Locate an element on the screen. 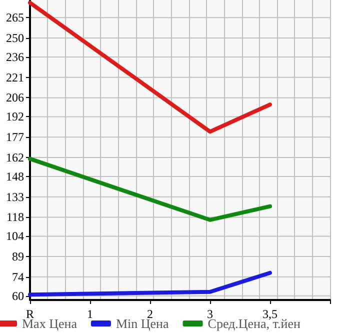 This screenshot has height=335, width=345. y-tick-label: 192 is located at coordinates (15, 117).